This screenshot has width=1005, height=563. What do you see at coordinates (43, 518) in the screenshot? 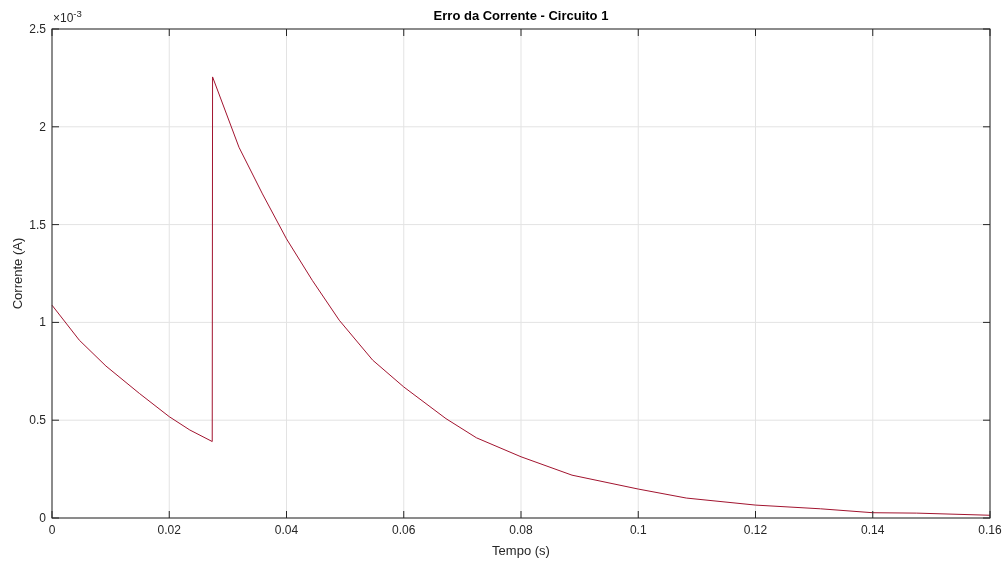
I see `y-tick-label: 0` at bounding box center [43, 518].